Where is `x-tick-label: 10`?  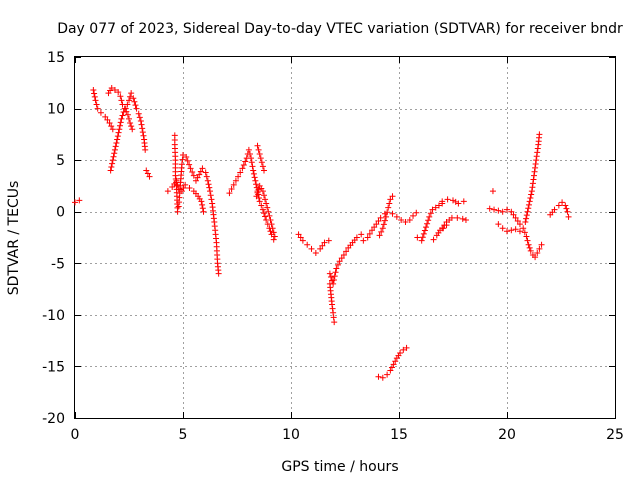 x-tick-label: 10 is located at coordinates (291, 435).